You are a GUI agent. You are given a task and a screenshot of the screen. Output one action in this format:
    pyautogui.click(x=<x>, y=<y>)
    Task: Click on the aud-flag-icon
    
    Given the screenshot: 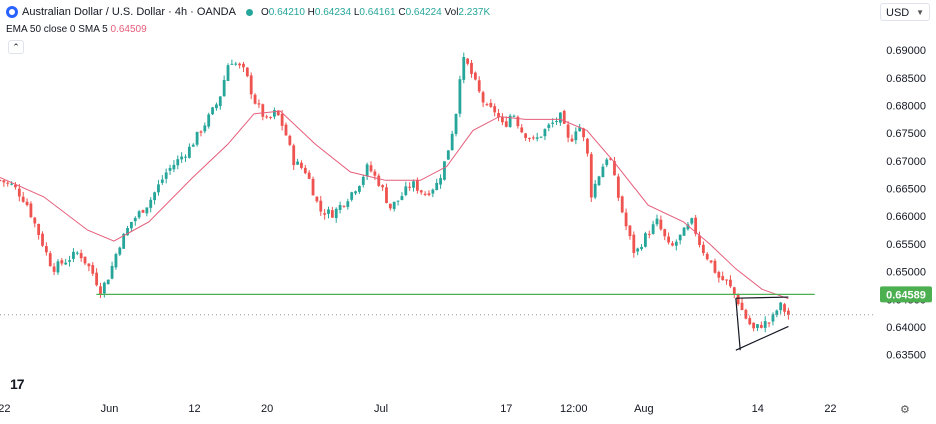 What is the action you would take?
    pyautogui.click(x=12, y=12)
    